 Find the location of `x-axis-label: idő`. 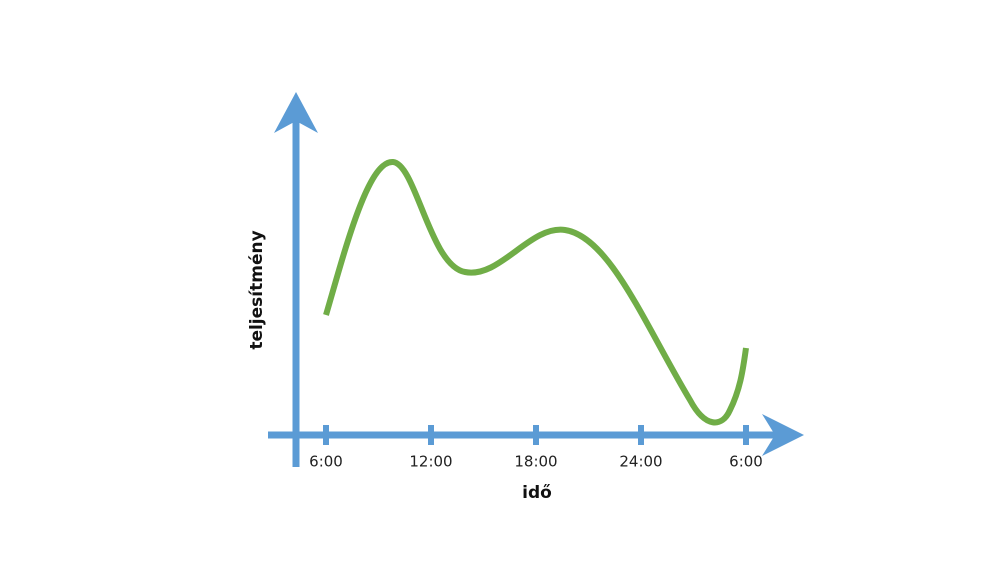

x-axis-label: idő is located at coordinates (537, 493).